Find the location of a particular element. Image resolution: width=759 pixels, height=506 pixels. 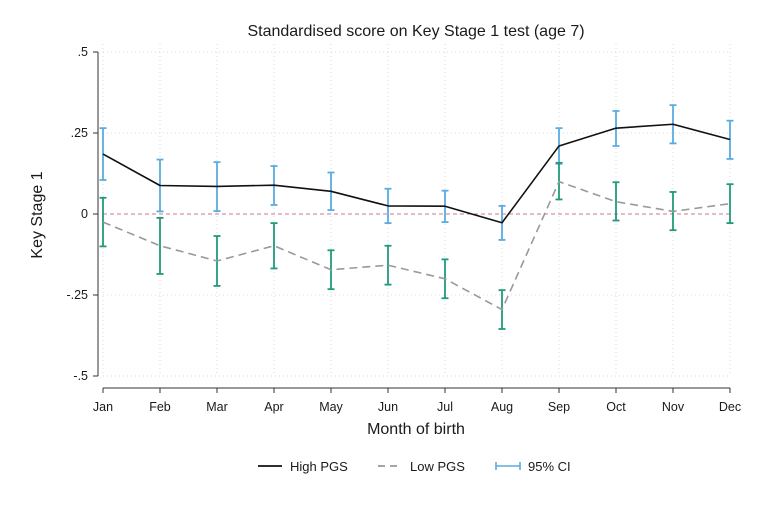

x-axis-label: Month of birth is located at coordinates (416, 429).